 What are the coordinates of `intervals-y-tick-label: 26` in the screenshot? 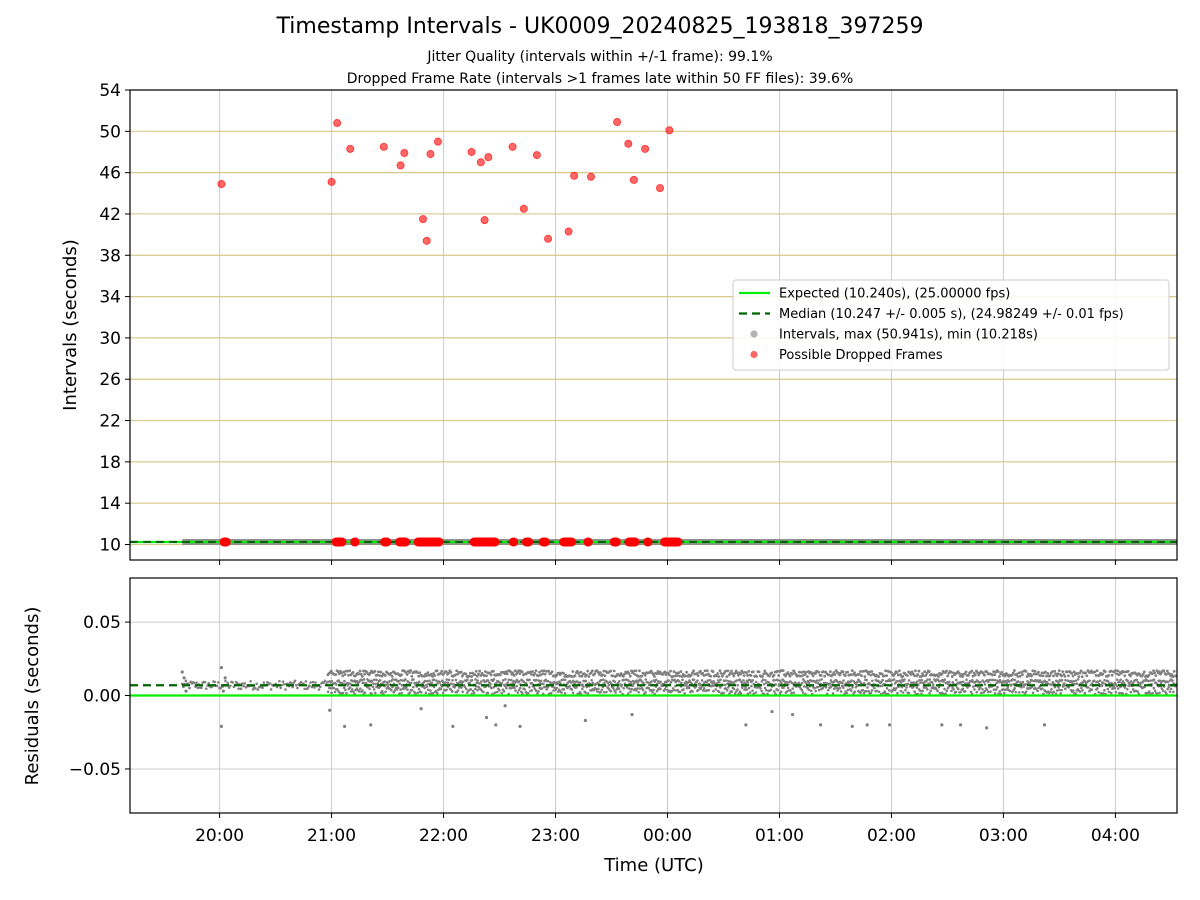 It's located at (110, 380).